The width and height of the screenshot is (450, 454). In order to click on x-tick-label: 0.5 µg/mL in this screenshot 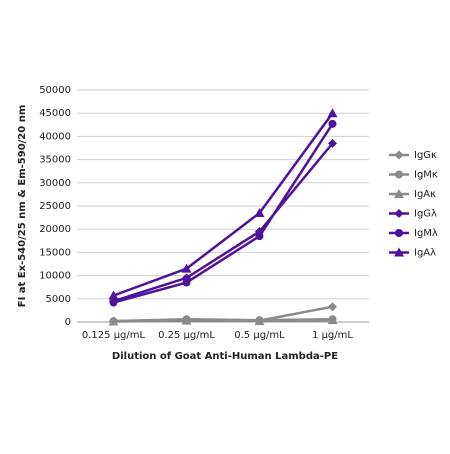, I will do `click(259, 335)`.